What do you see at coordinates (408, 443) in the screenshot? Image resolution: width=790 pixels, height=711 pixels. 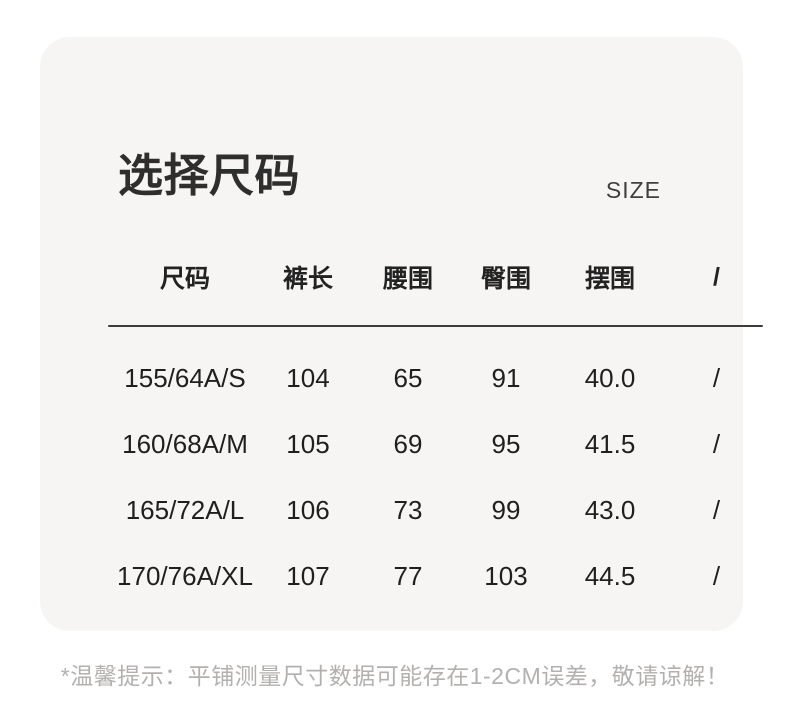 I see `waist-cell: 69` at bounding box center [408, 443].